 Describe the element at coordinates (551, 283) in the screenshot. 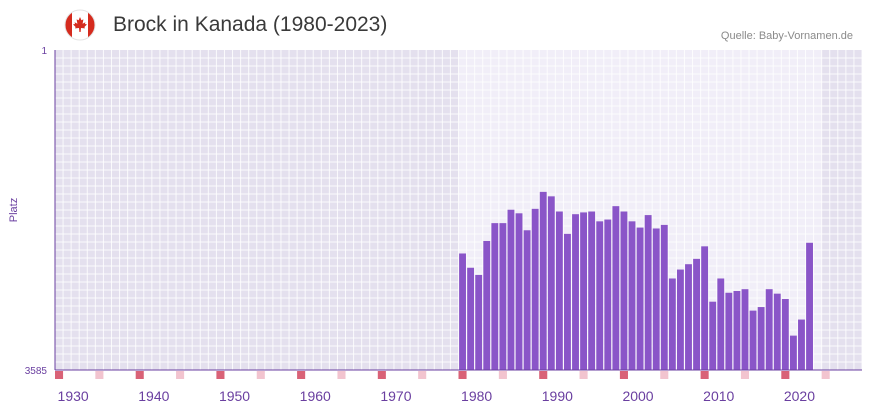

I see `bar-1989` at that location.